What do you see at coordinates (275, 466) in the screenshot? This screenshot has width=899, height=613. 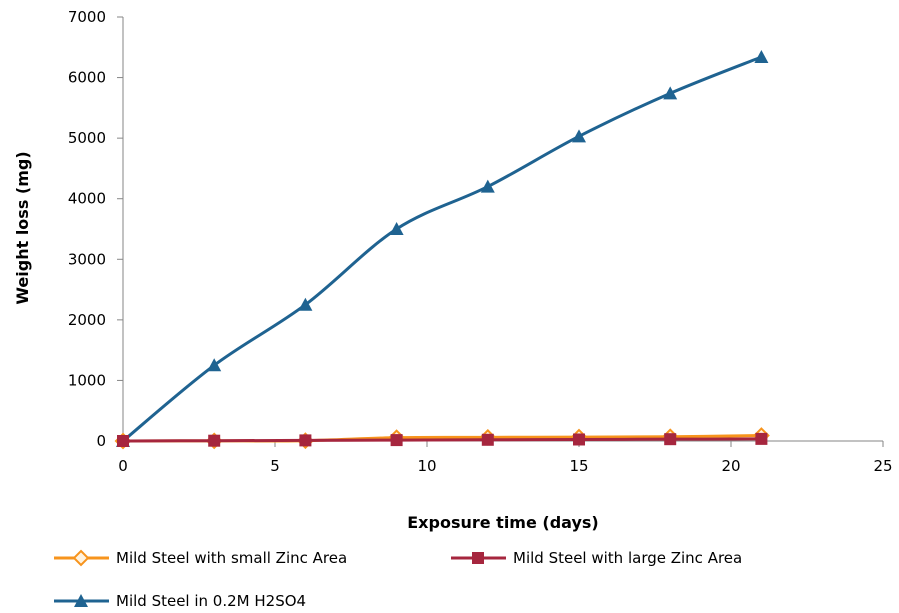 I see `x-tick-label: 5` at bounding box center [275, 466].